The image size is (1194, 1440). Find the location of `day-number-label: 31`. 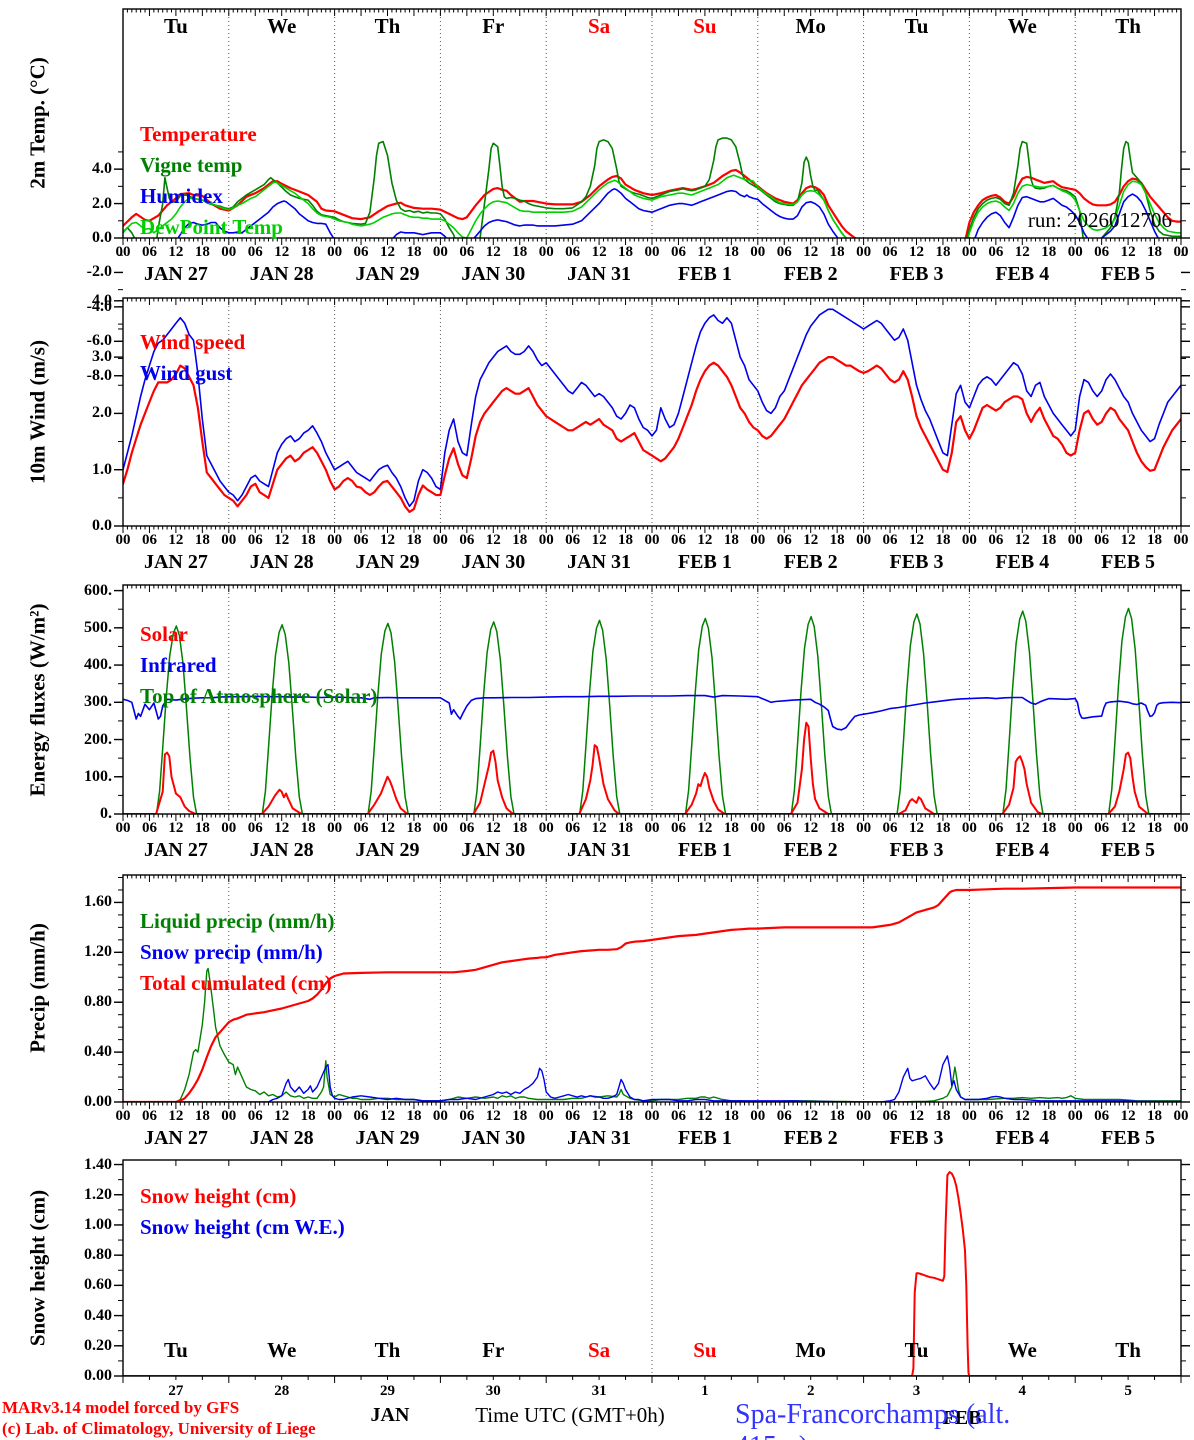

day-number-label: 31 is located at coordinates (599, 1391).